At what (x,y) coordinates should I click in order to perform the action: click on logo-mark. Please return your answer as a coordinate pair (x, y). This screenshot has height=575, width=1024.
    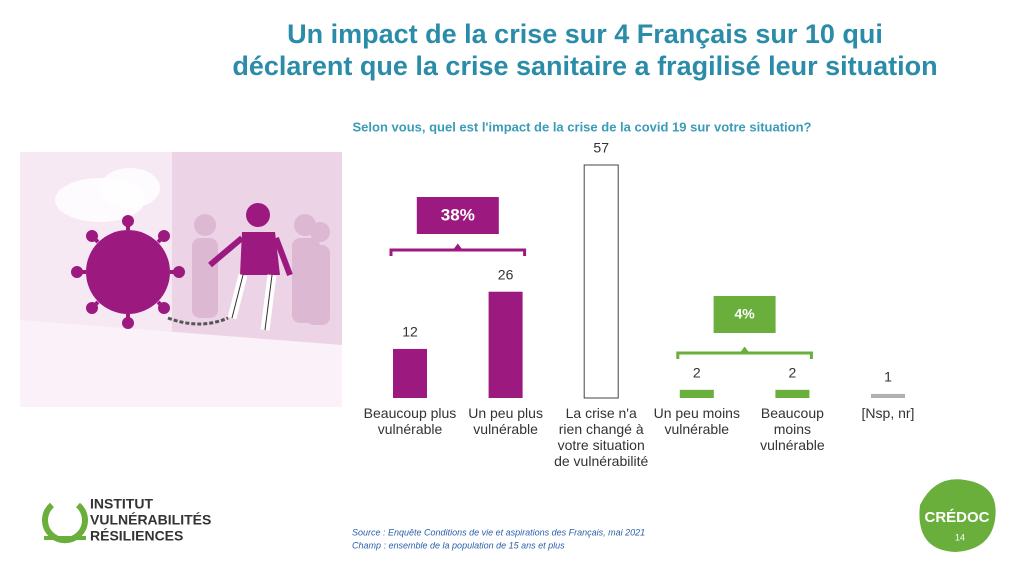
    Looking at the image, I should click on (65, 523).